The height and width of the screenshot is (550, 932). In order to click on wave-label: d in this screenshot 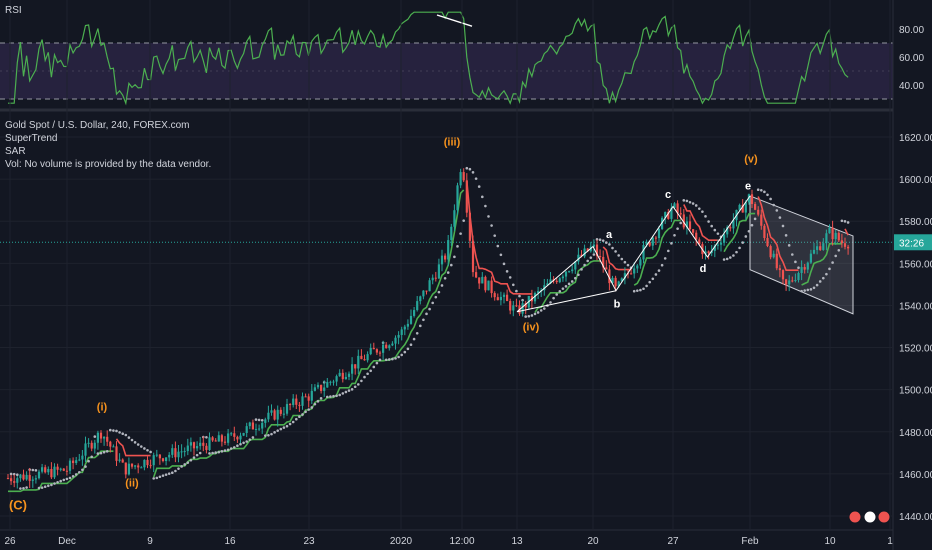, I will do `click(703, 269)`.